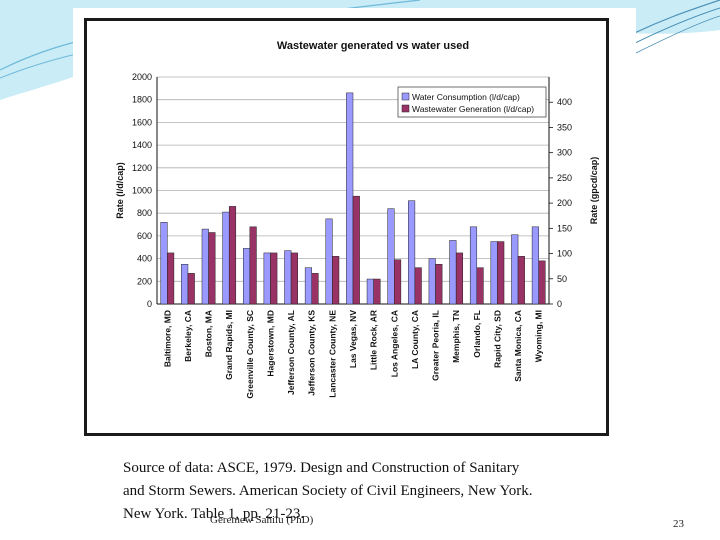  I want to click on x-tick-label: Boston, MA, so click(209, 333).